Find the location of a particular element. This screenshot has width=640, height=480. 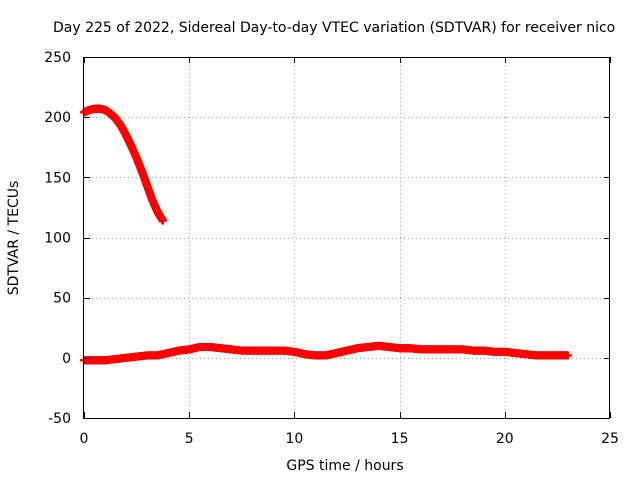

x-tick-label: 20 is located at coordinates (505, 439).